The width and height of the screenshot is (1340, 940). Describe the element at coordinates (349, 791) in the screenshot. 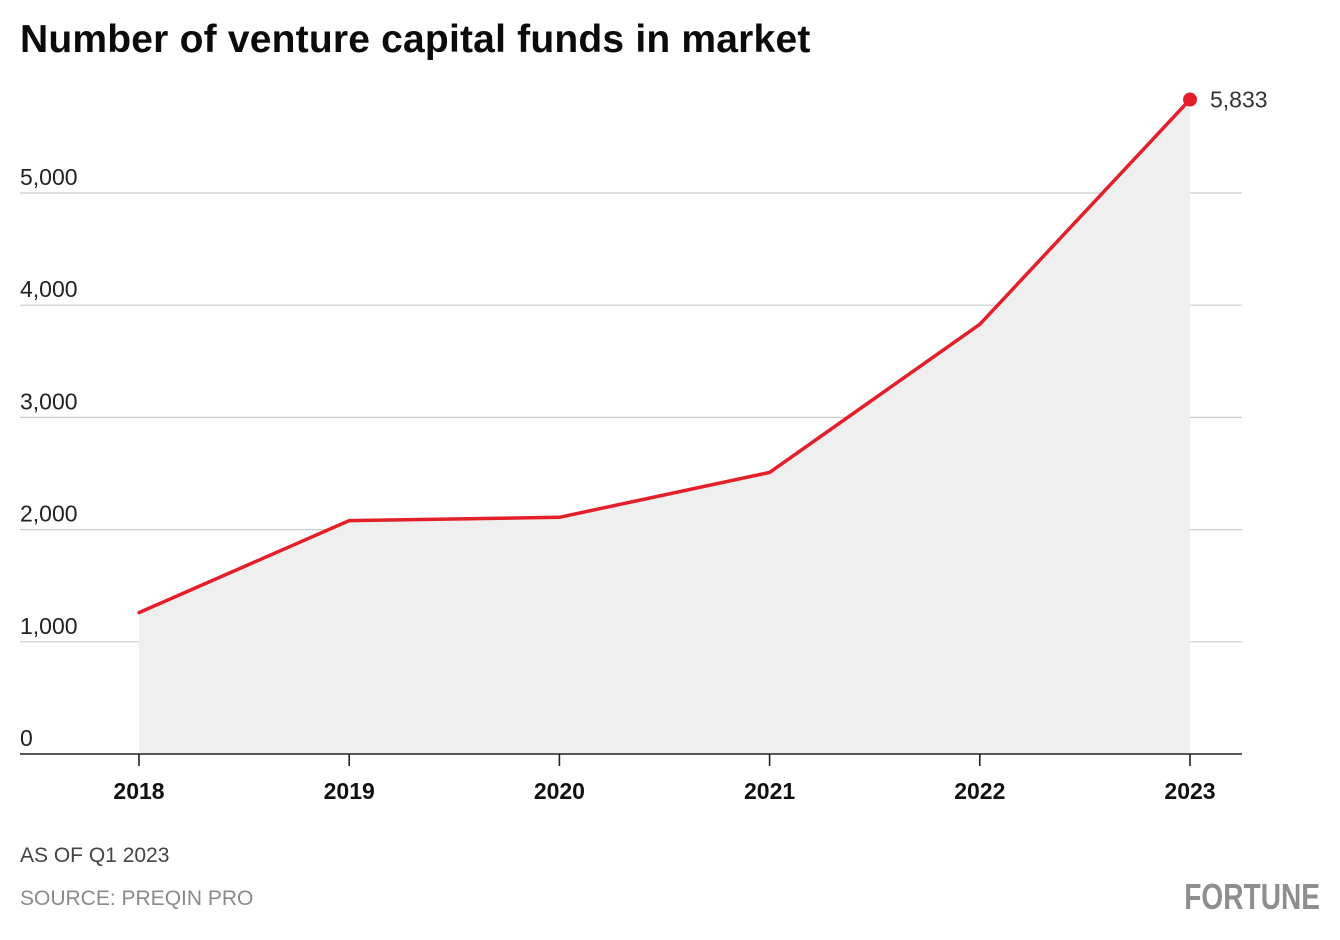

I see `x-tick-label: 2019` at that location.